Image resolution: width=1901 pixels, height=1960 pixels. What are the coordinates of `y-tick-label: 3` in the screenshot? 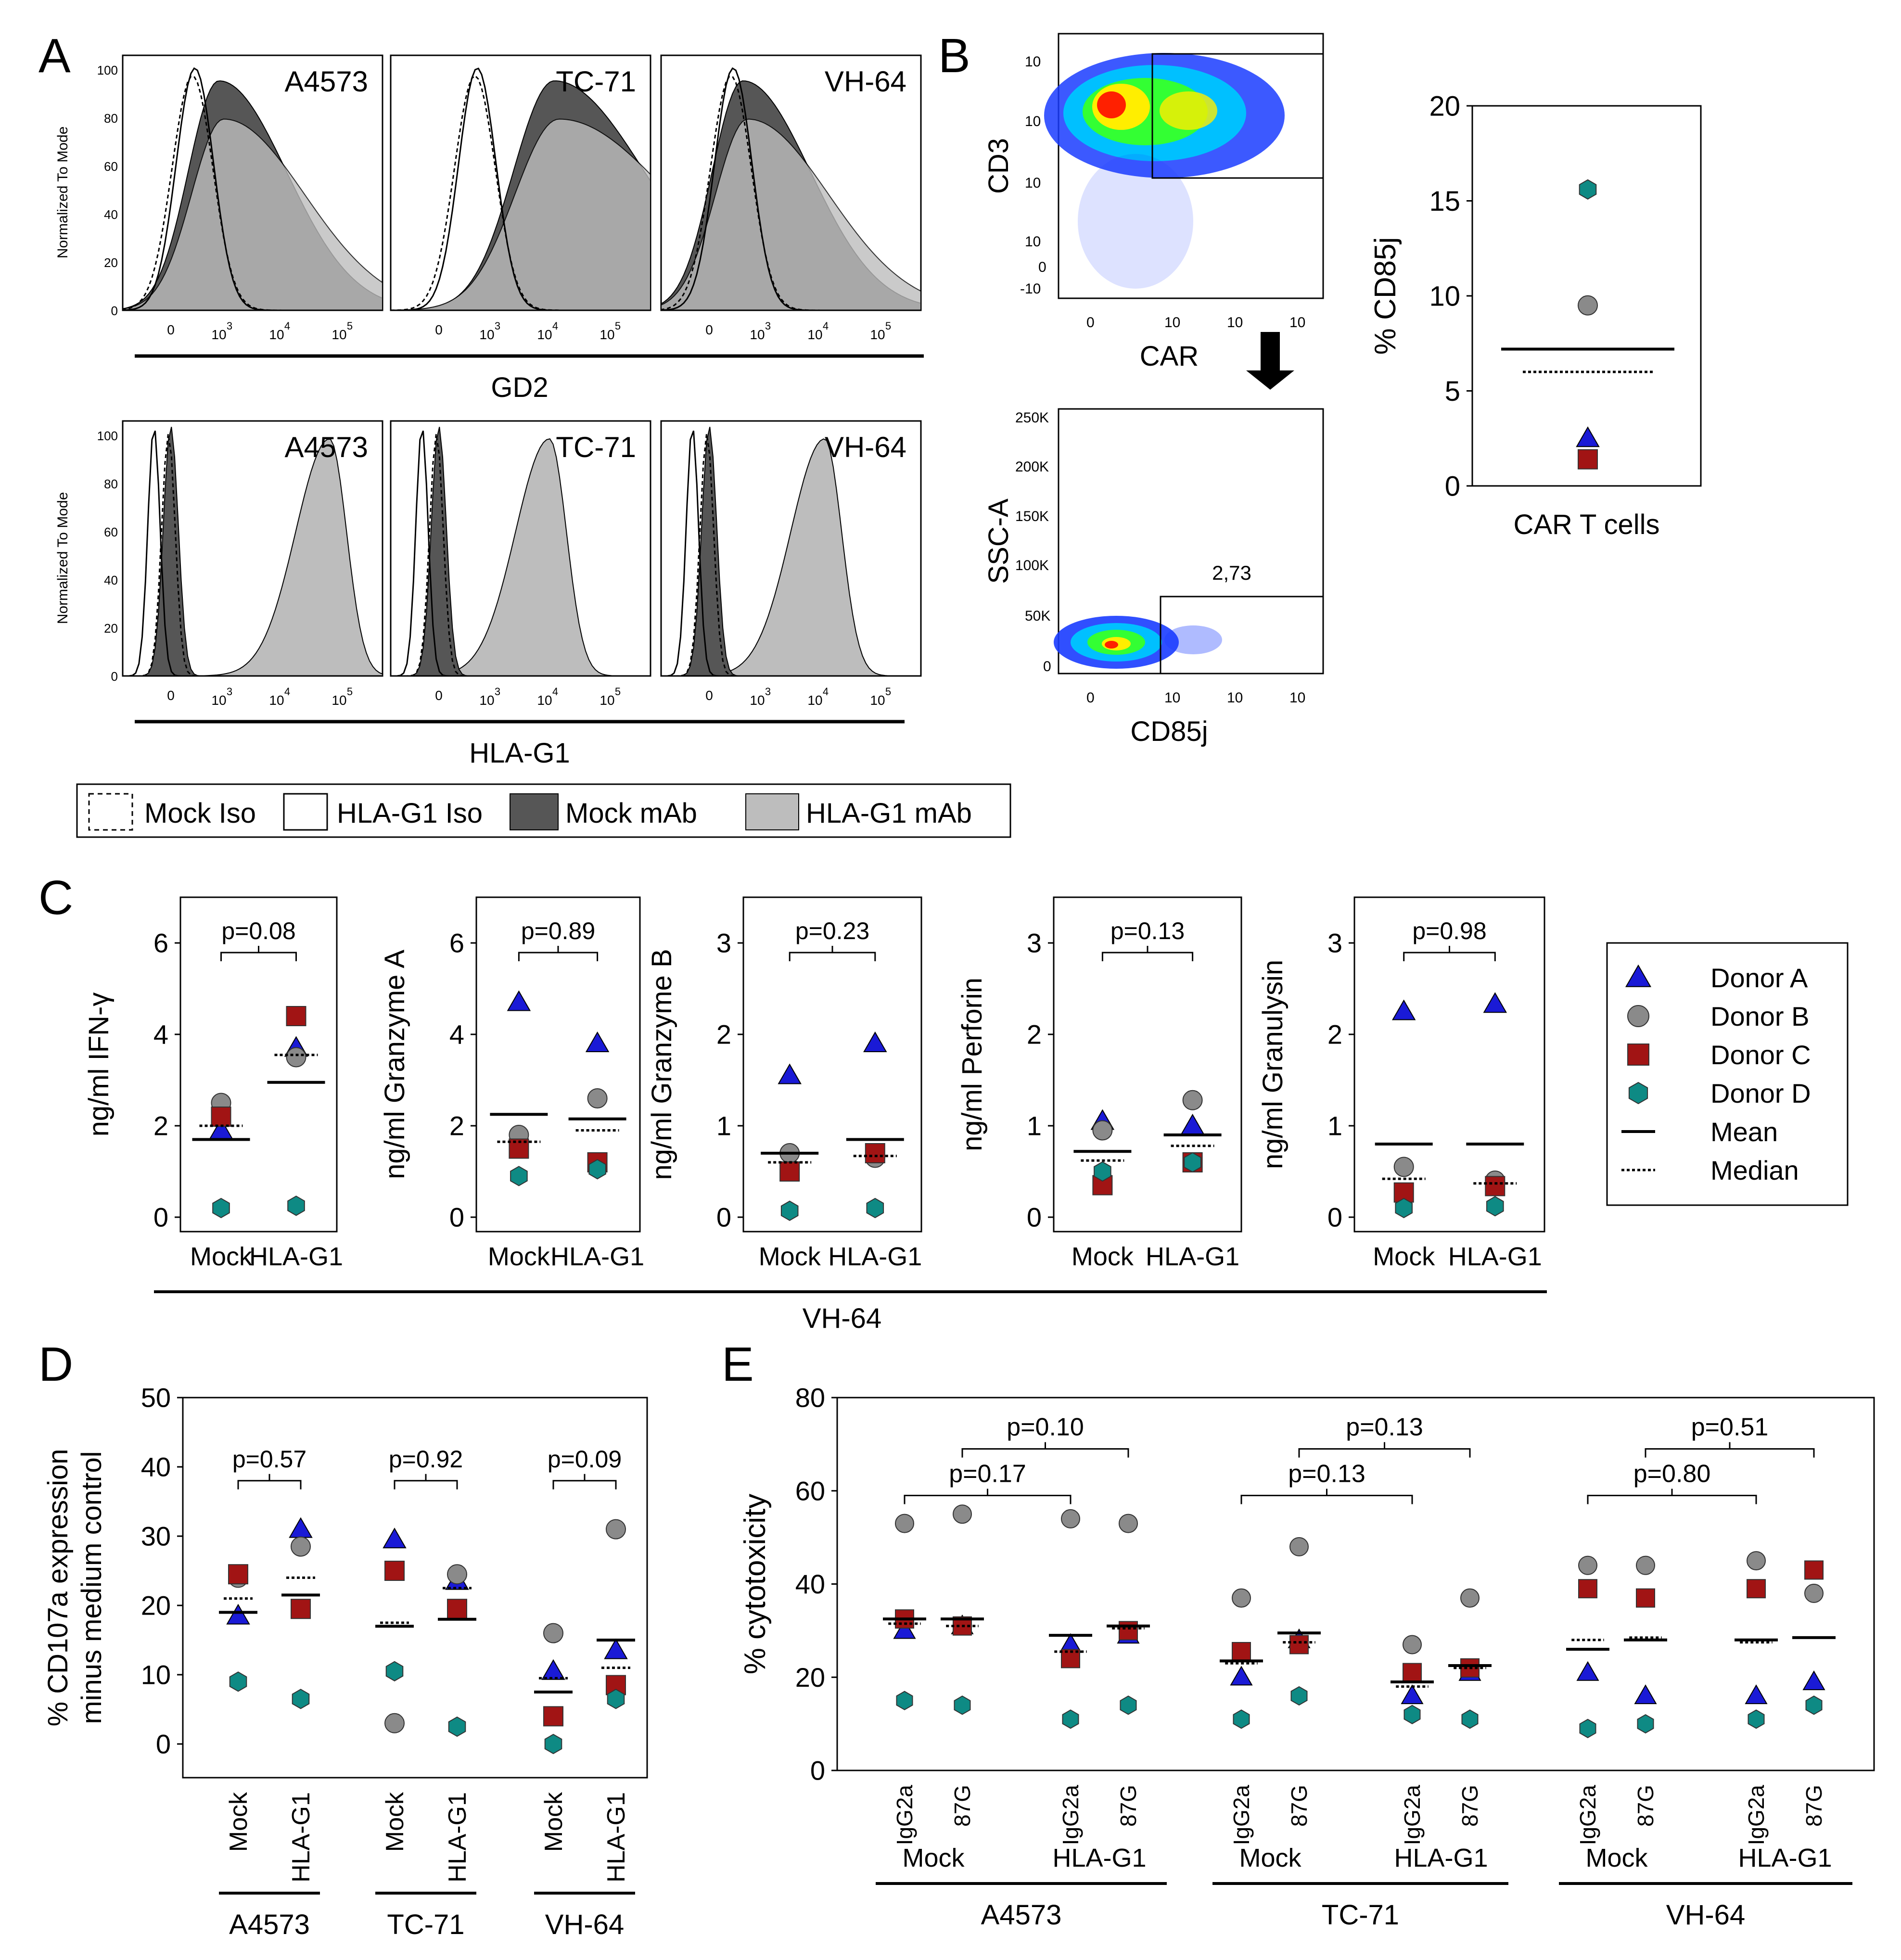 It's located at (1335, 943).